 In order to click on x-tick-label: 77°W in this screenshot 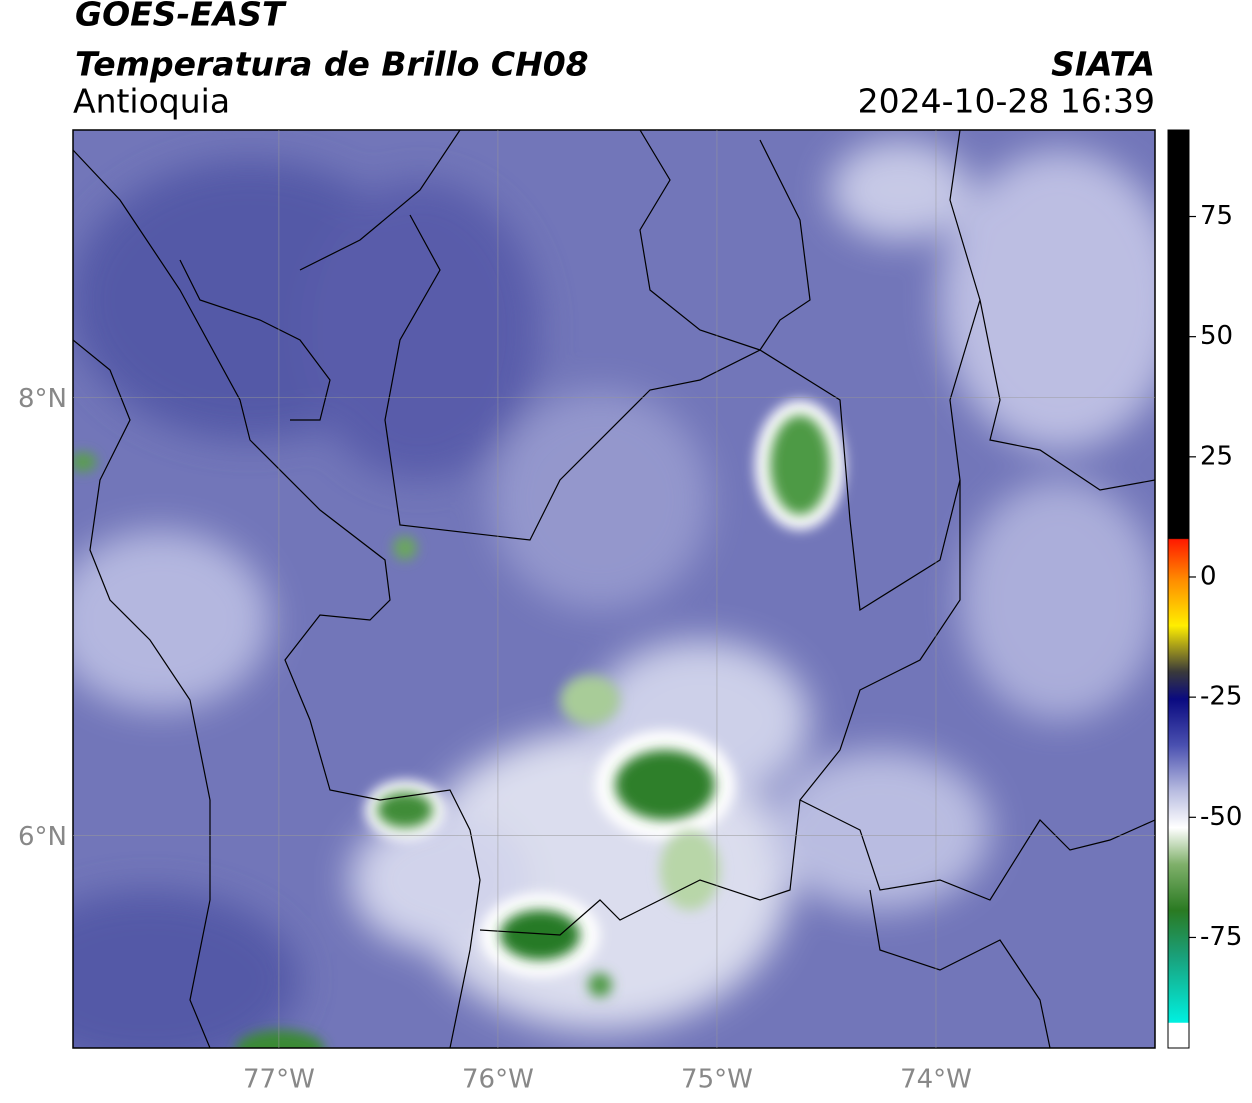, I will do `click(279, 1080)`.